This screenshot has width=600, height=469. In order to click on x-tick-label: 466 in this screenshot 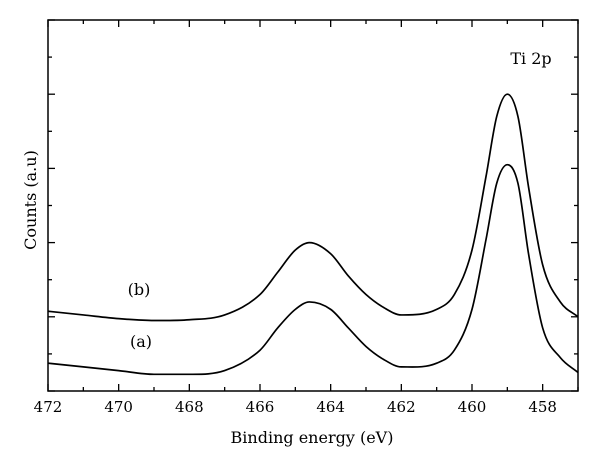, I will do `click(260, 407)`.